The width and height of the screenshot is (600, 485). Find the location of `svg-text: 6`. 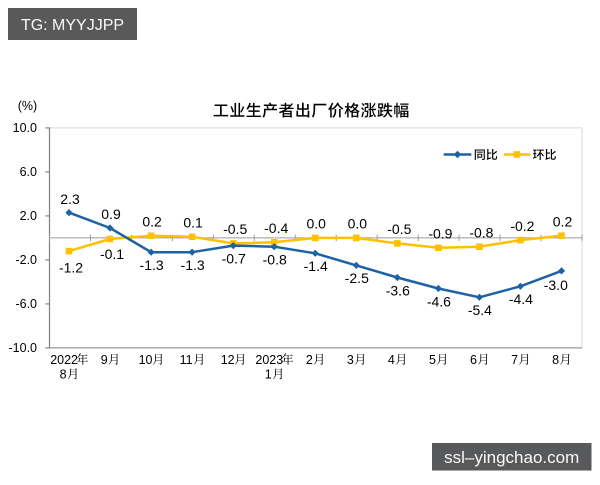

svg-text: 6 is located at coordinates (473, 360).